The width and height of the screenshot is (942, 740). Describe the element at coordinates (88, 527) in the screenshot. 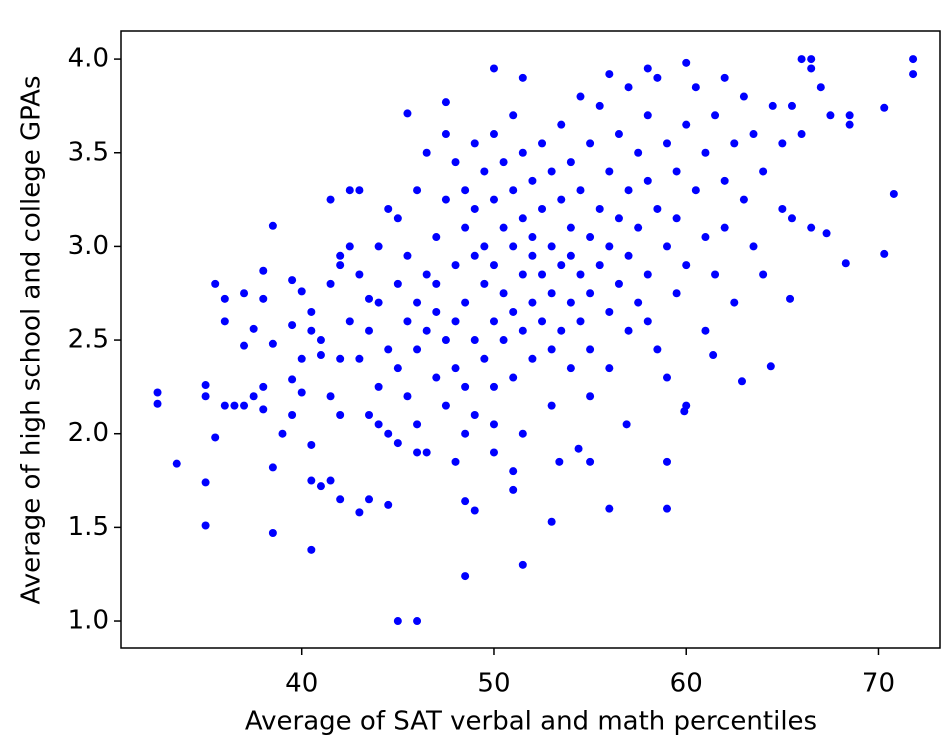

I see `y-tick-label: 1.5` at that location.